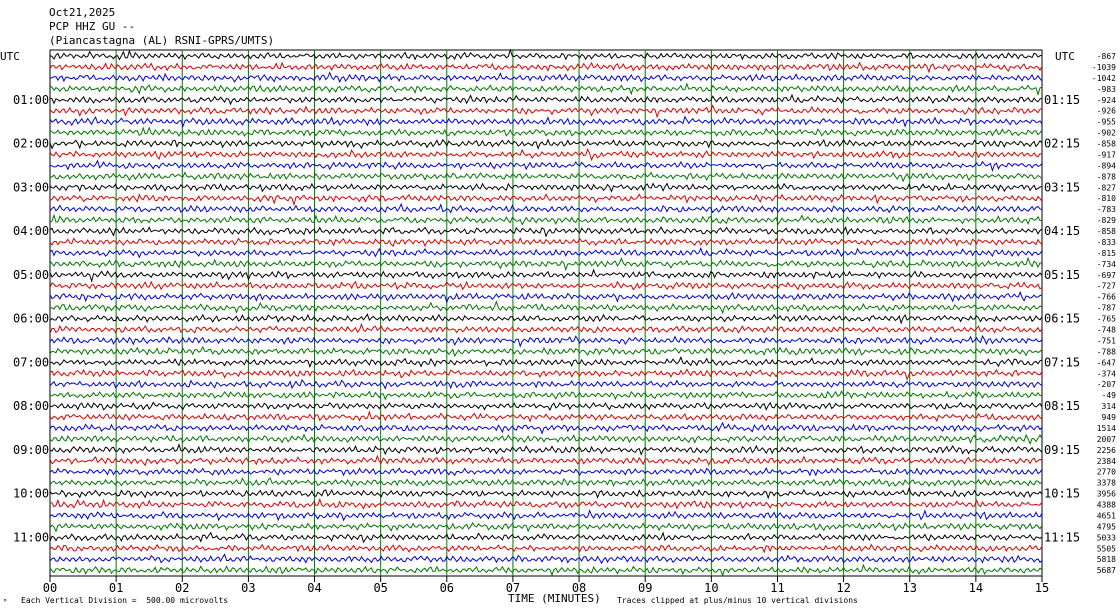 The width and height of the screenshot is (1120, 614). I want to click on hour-label-left: 09:00, so click(31, 450).